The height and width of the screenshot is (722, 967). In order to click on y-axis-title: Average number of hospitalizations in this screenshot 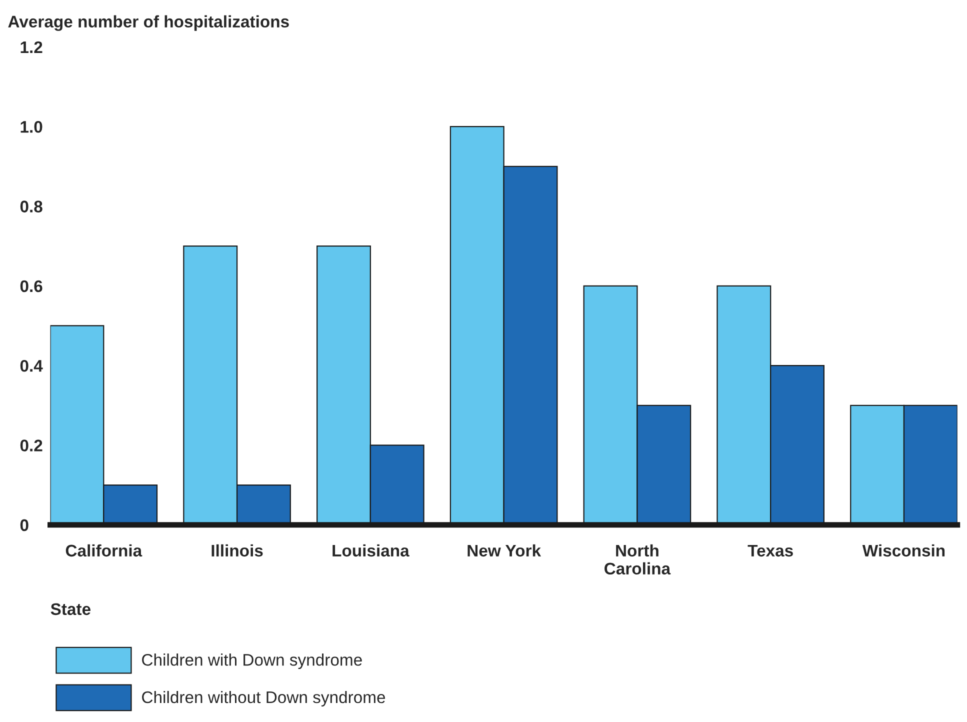, I will do `click(148, 23)`.